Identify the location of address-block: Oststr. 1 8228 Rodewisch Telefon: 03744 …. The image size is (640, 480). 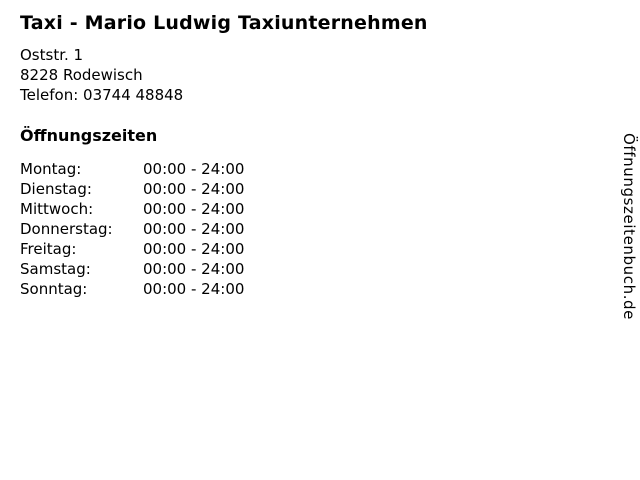
(320, 75).